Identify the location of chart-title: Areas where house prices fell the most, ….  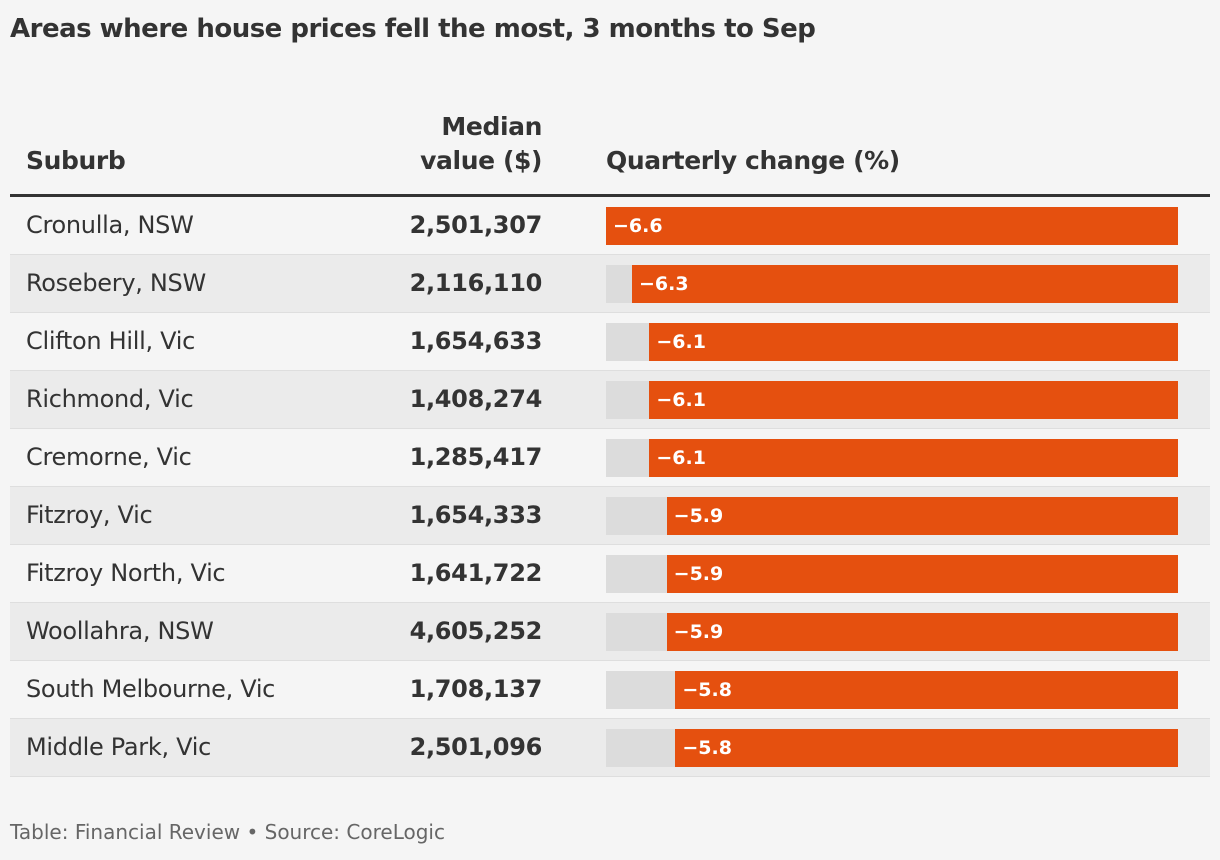
(413, 29).